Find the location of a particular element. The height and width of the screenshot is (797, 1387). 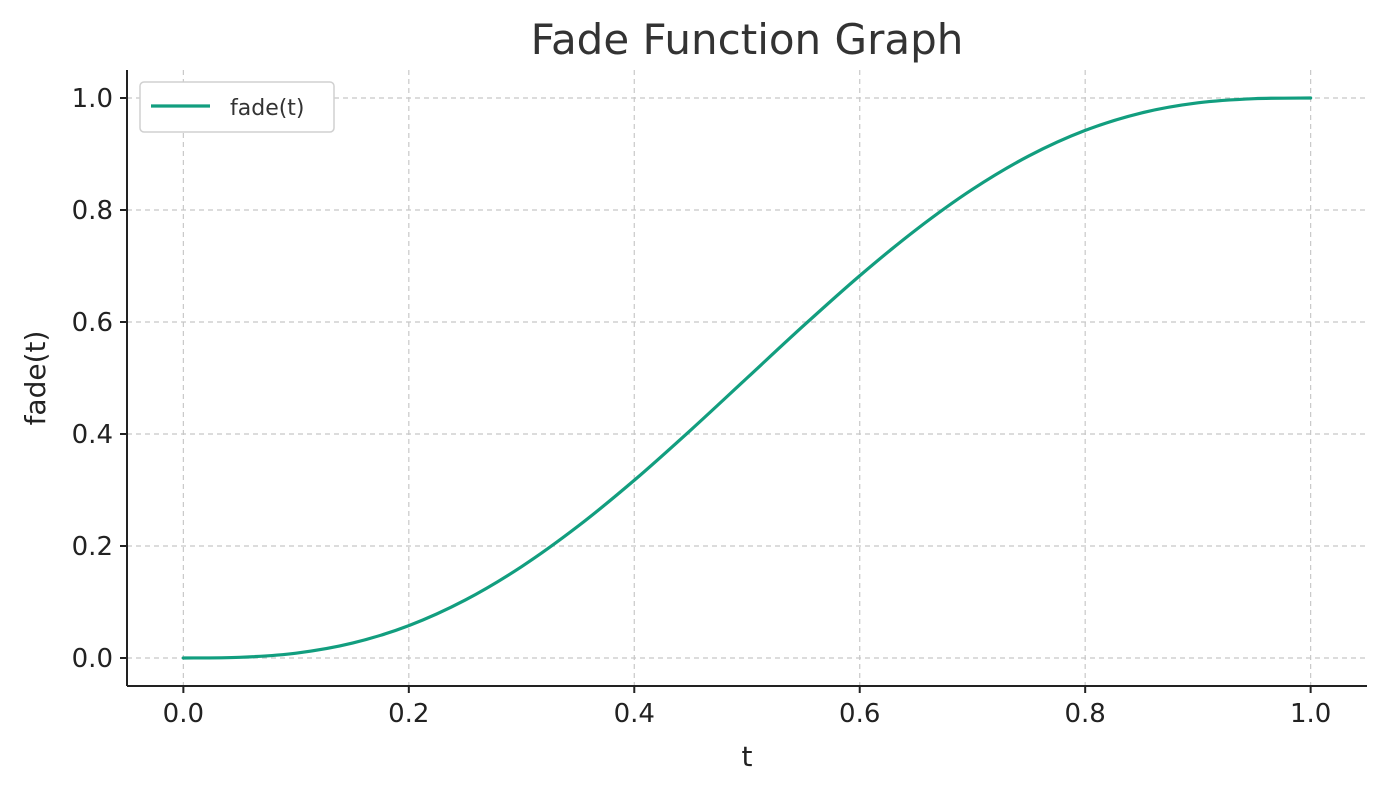

chart-title: Fade Function Graph is located at coordinates (747, 39).